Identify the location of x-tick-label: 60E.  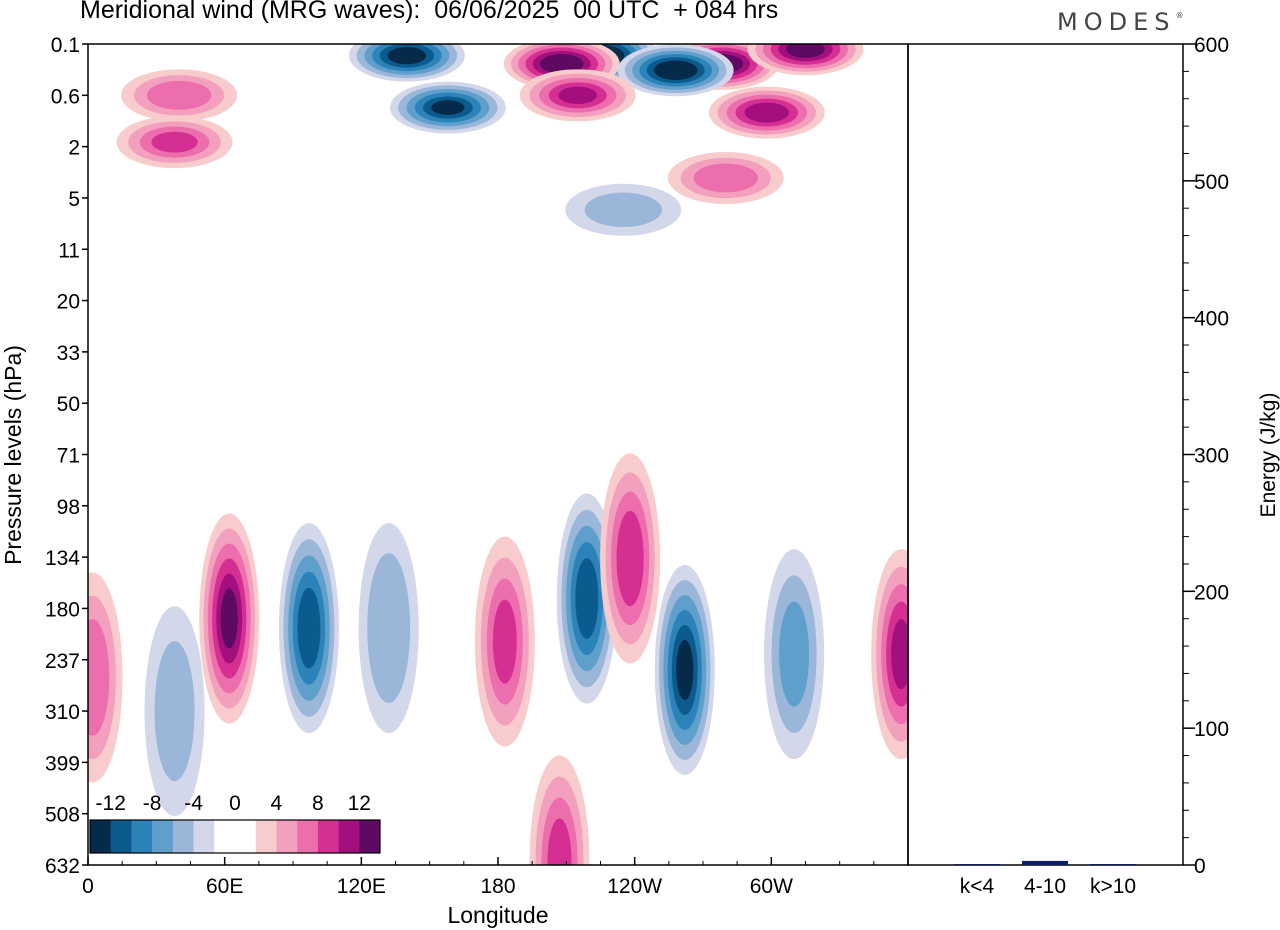
(224, 886).